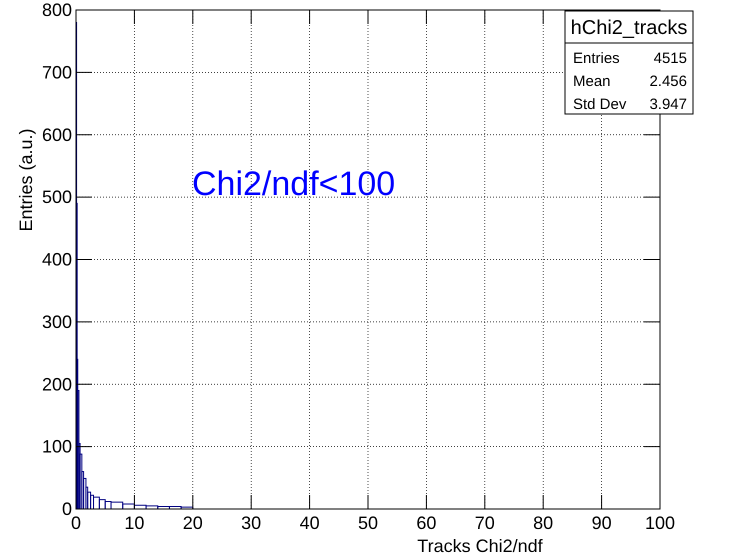 This screenshot has width=736, height=559. I want to click on annotation: Chi2/ndf<100, so click(294, 184).